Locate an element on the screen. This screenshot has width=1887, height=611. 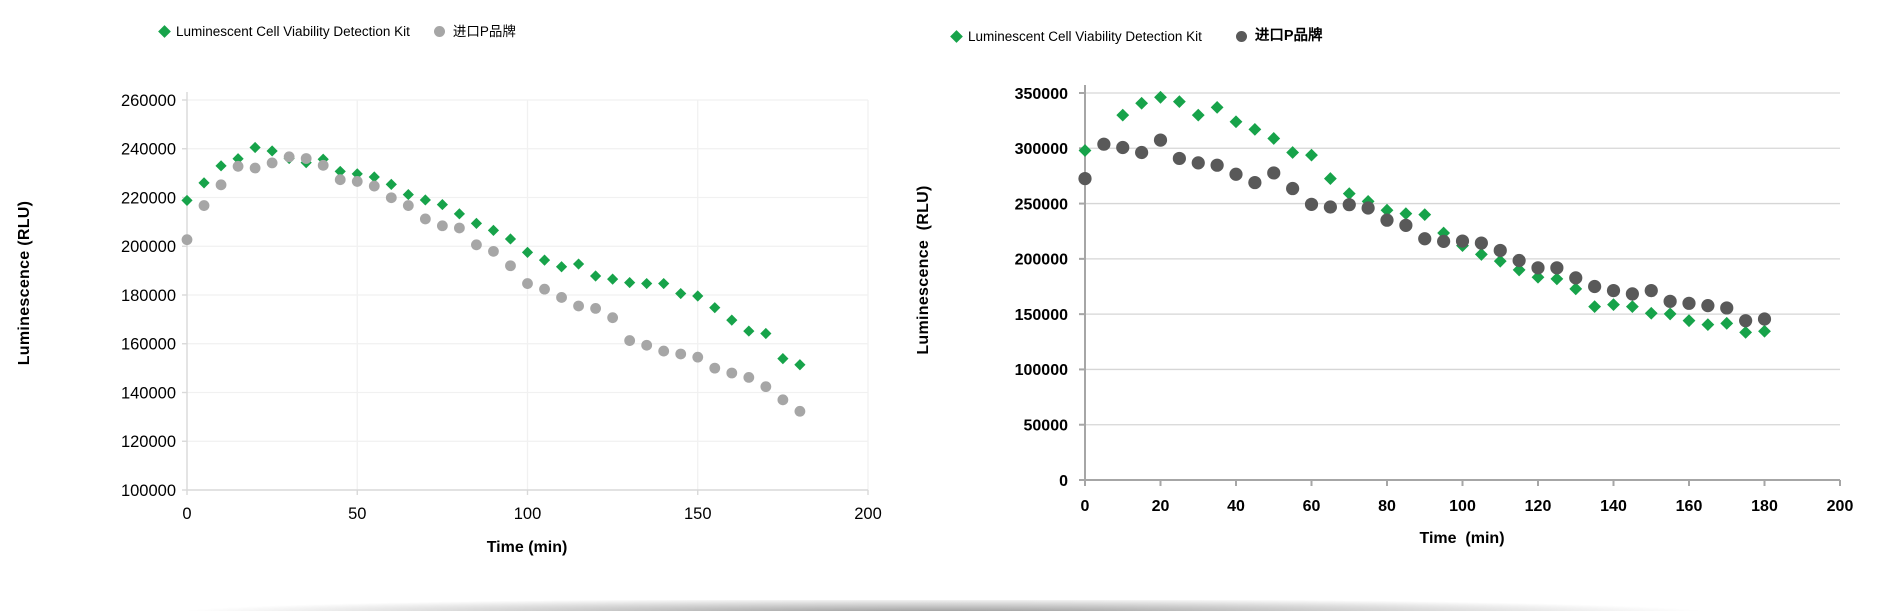
right-x-axis-title: Time (min) is located at coordinates (1462, 538).